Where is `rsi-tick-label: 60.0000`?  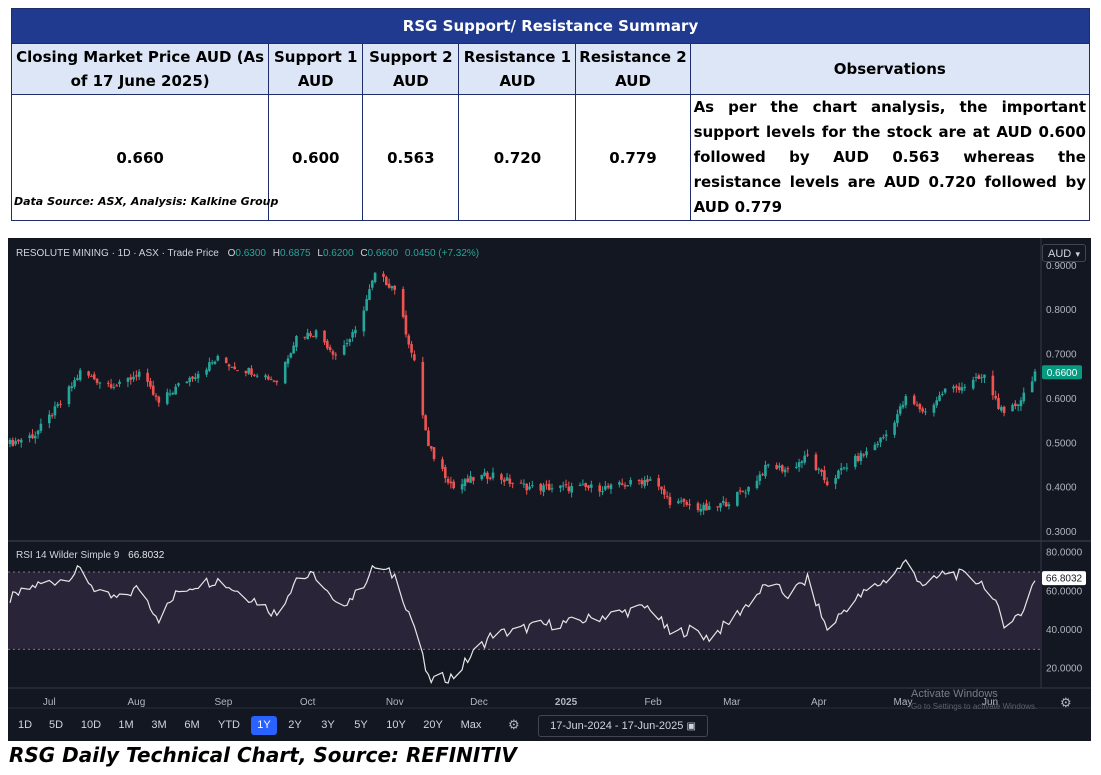 rsi-tick-label: 60.0000 is located at coordinates (1064, 591).